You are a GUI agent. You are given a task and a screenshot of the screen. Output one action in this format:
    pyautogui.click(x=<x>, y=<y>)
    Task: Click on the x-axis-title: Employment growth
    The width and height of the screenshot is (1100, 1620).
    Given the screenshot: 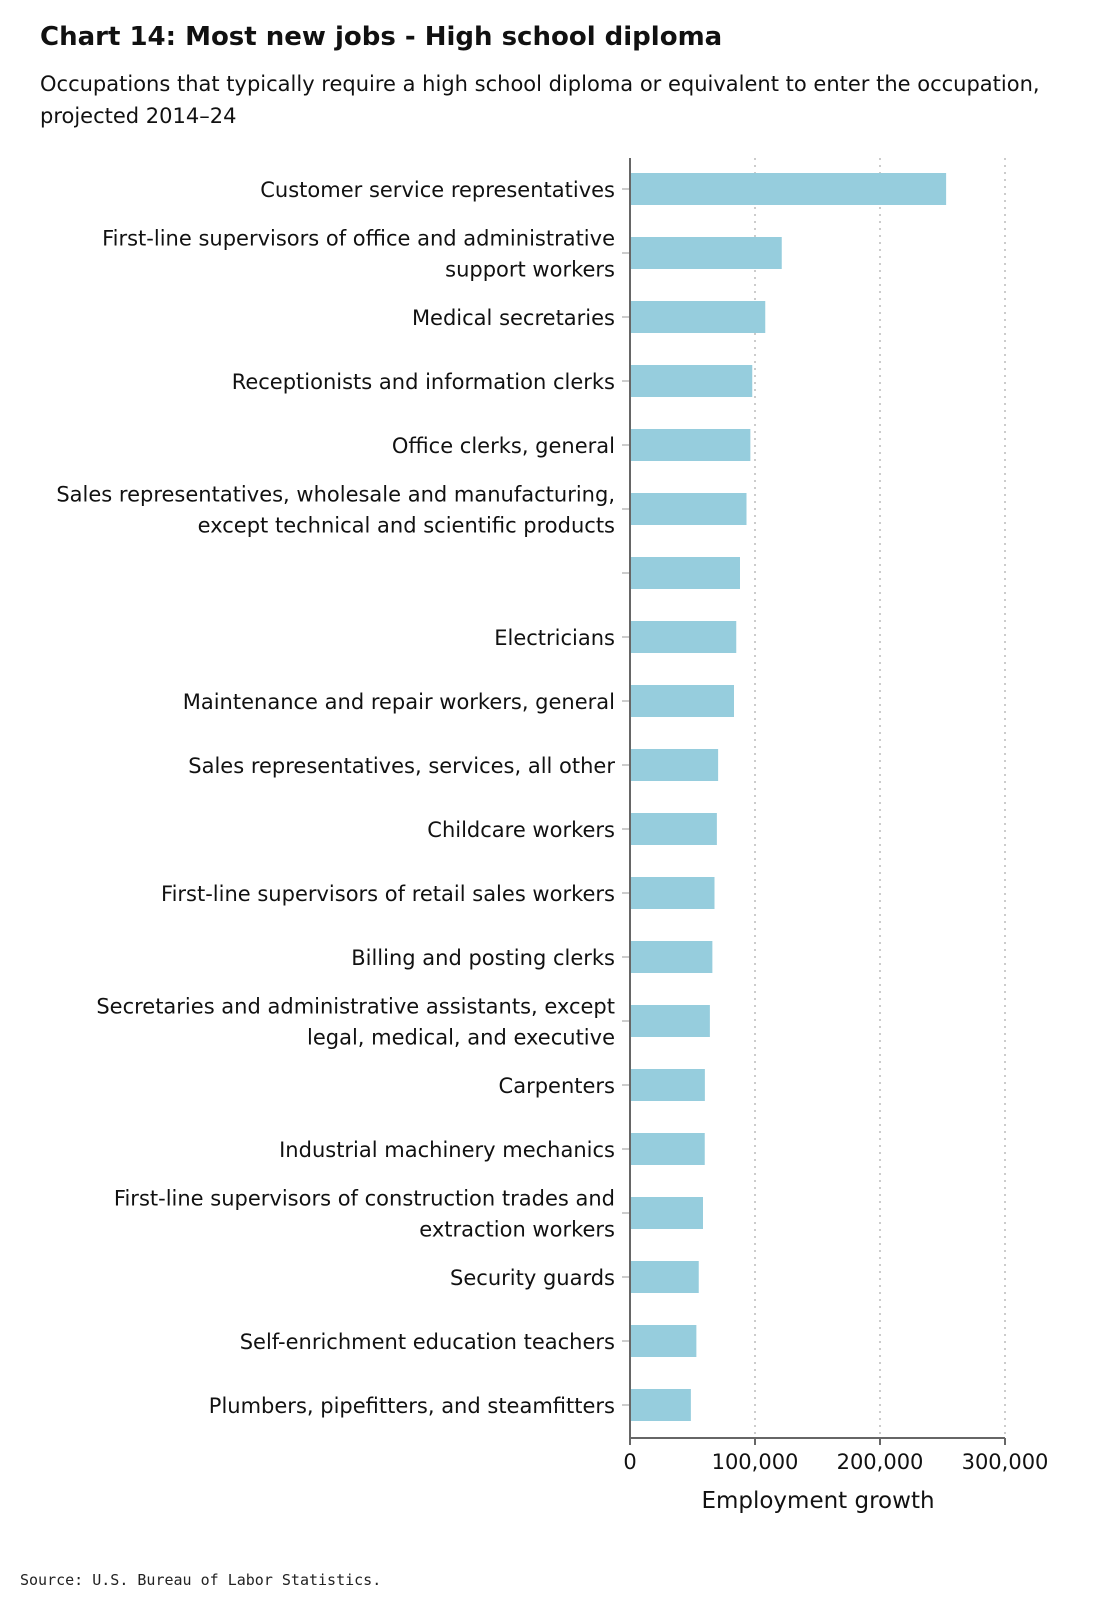 What is the action you would take?
    pyautogui.click(x=817, y=1501)
    